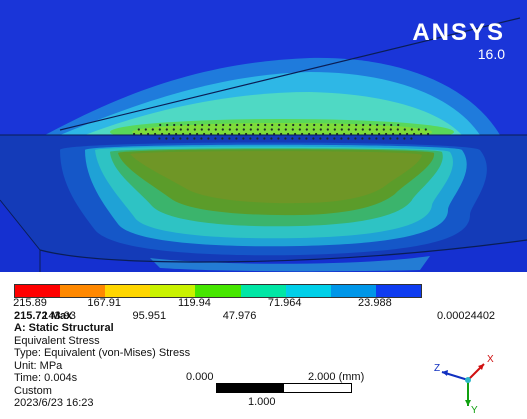 This screenshot has height=419, width=527. I want to click on brand-name: ANSYS, so click(458, 32).